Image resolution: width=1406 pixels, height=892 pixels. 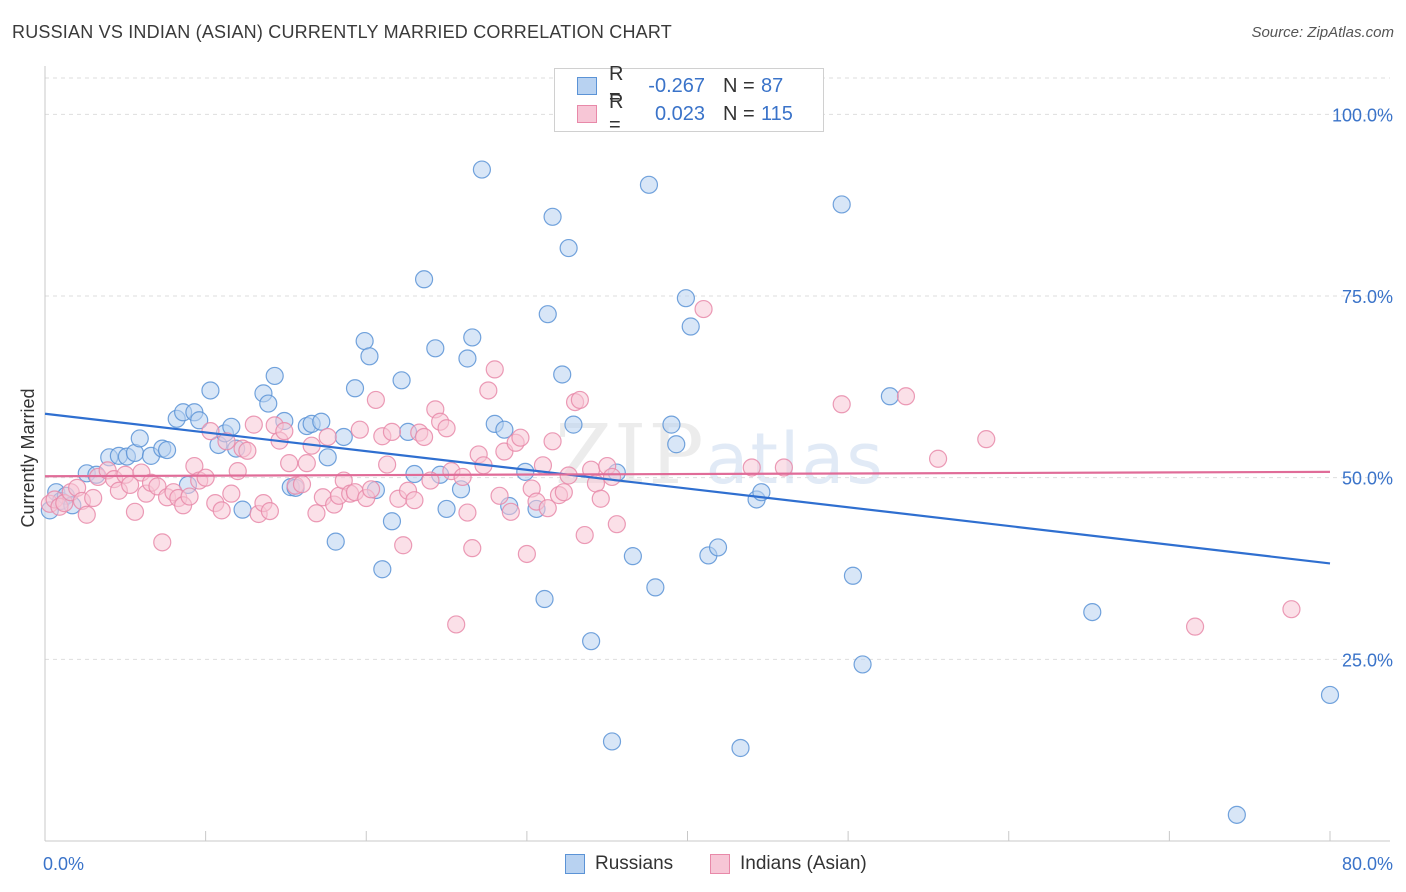 I want to click on stats-legend: R = -0.267 N = 87 R = 0.023 N = 115, so click(x=689, y=99).